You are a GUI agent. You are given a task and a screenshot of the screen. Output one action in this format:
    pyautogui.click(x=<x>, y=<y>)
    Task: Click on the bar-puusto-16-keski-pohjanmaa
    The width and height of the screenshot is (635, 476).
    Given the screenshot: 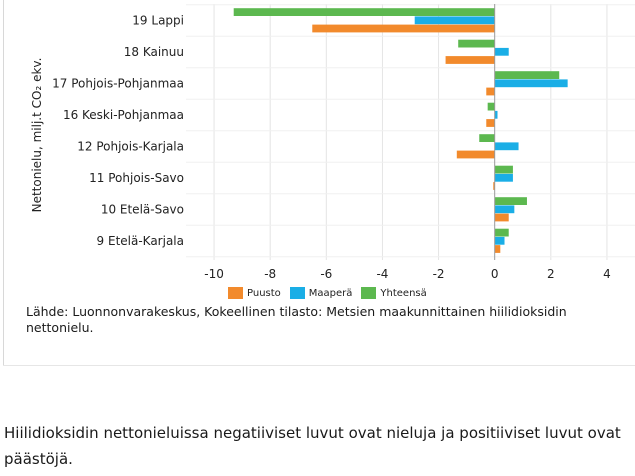 What is the action you would take?
    pyautogui.click(x=490, y=123)
    